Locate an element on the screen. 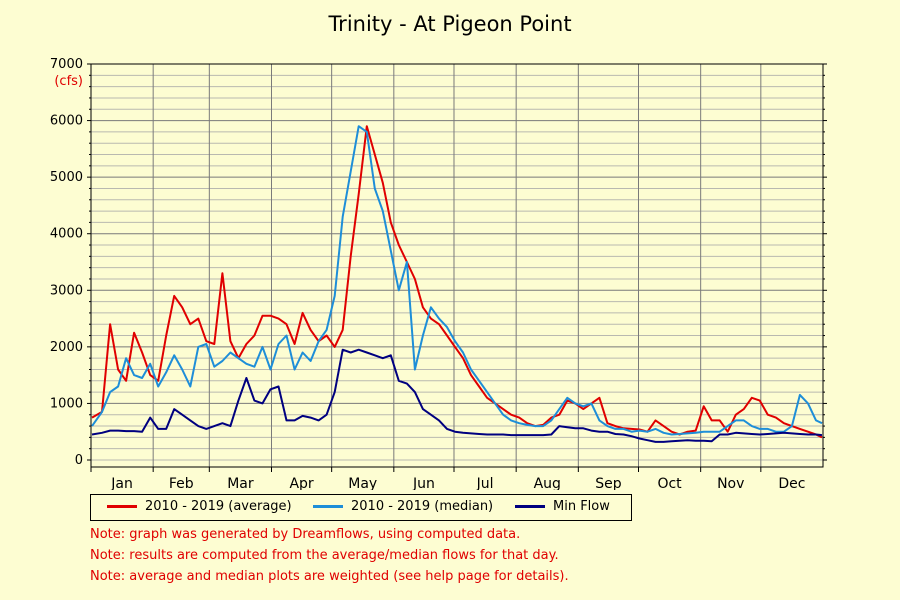 The width and height of the screenshot is (900, 600). legend-item-min-flow: Min Flow is located at coordinates (562, 506).